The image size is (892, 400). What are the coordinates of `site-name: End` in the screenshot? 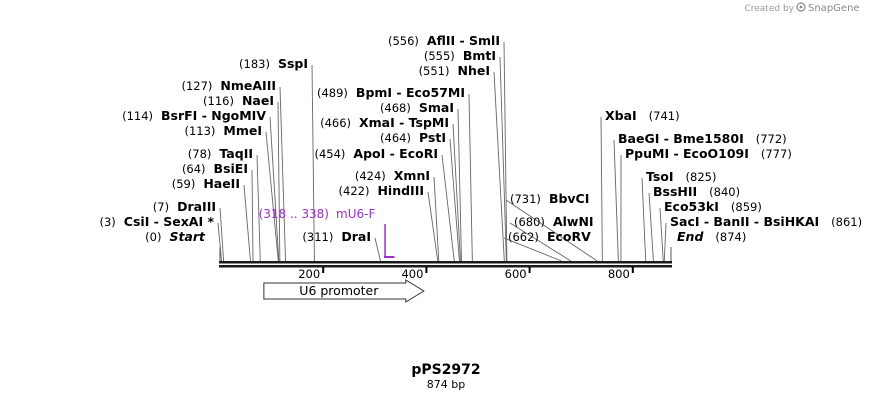 It's located at (690, 236).